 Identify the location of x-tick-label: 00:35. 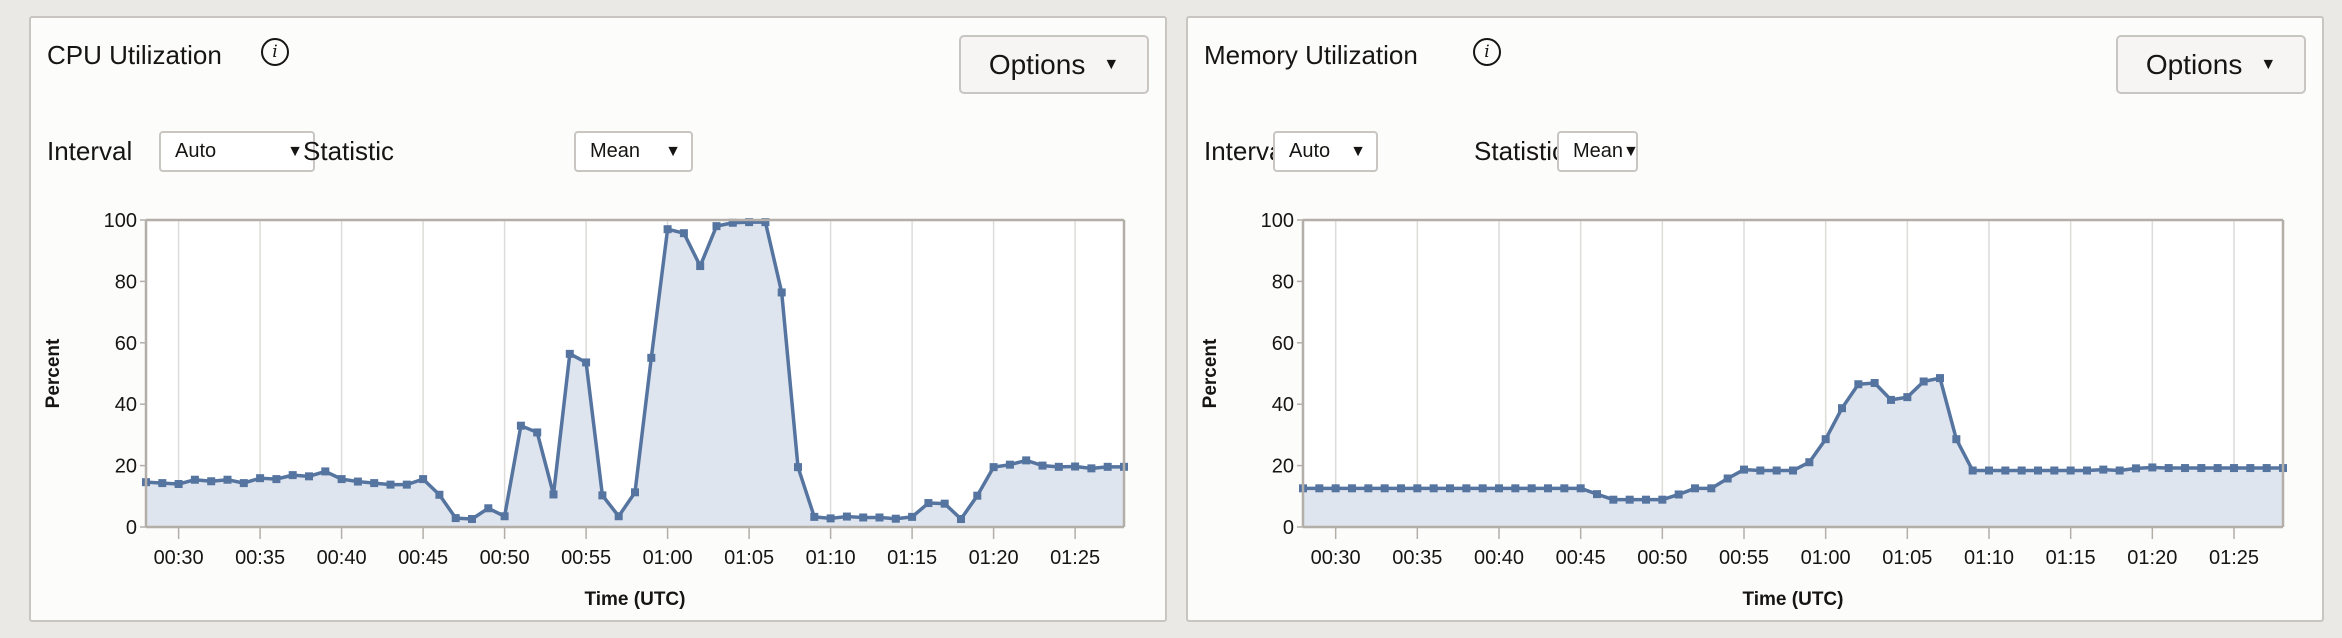
(260, 558).